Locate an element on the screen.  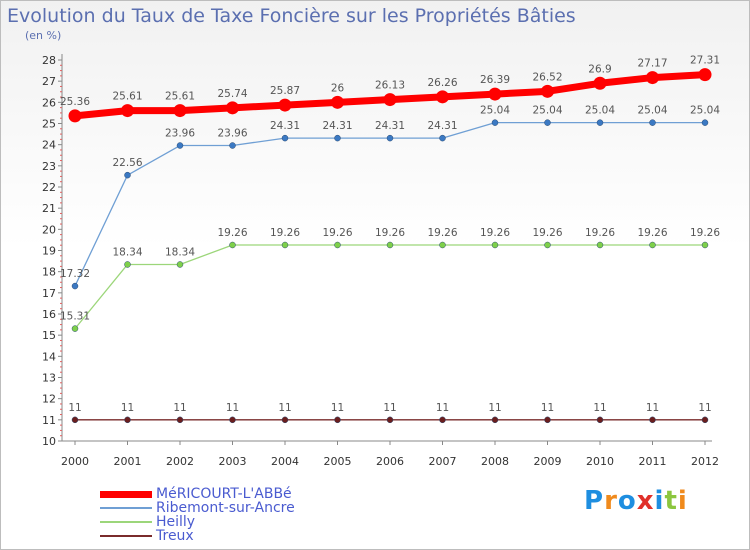
logo-letter: r is located at coordinates (611, 501).